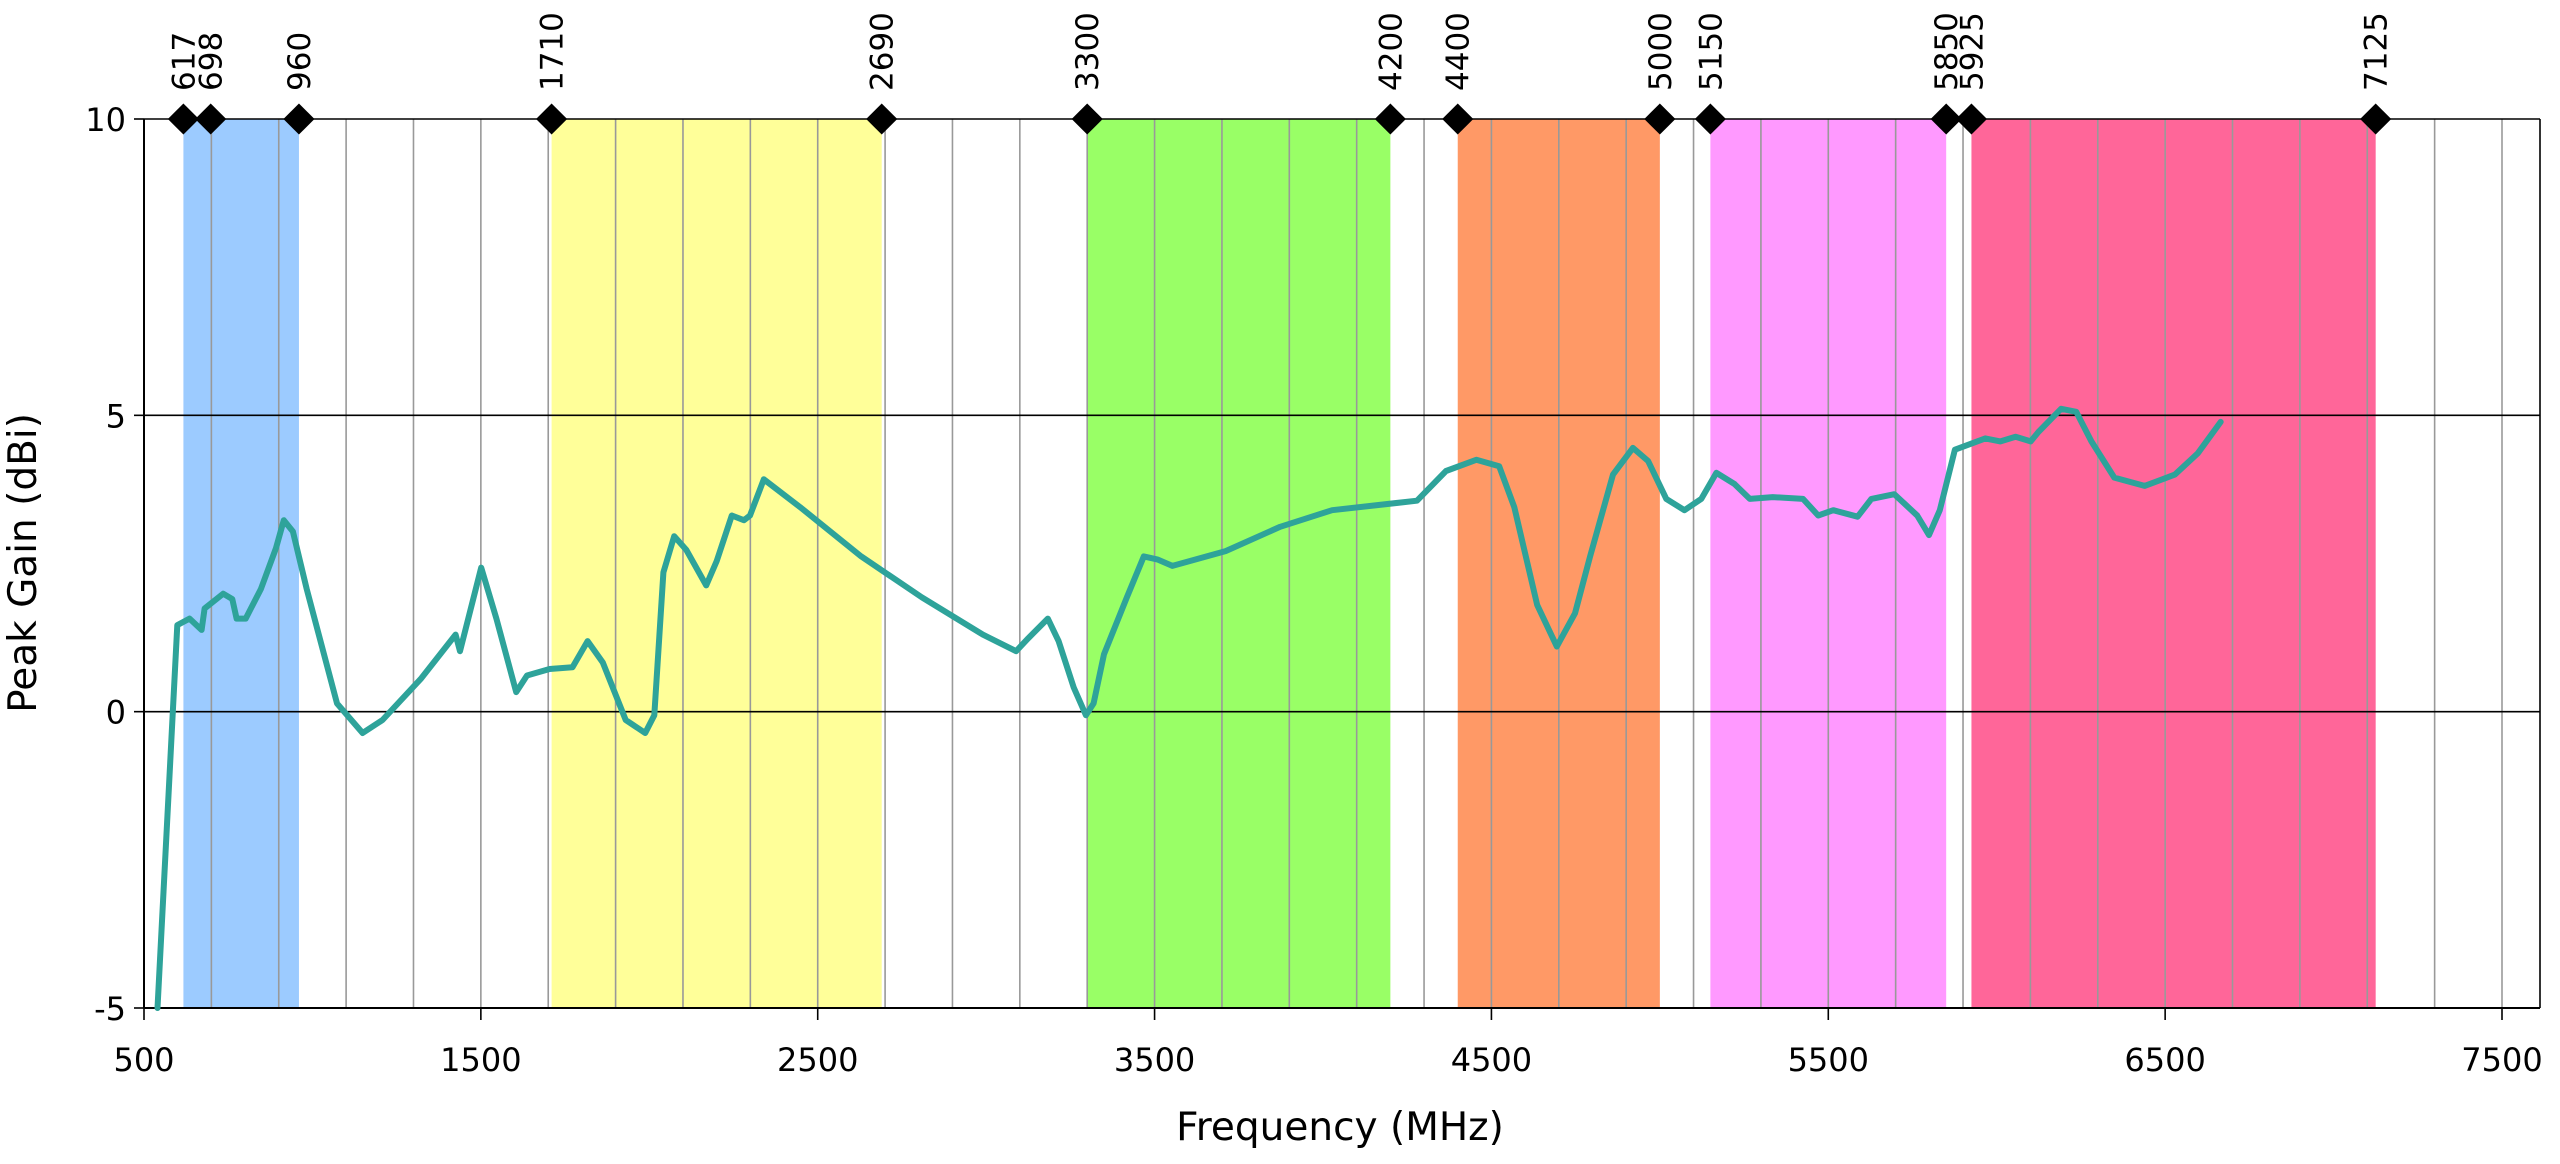  Describe the element at coordinates (1491, 1060) in the screenshot. I see `x-tick-label: 4500` at that location.